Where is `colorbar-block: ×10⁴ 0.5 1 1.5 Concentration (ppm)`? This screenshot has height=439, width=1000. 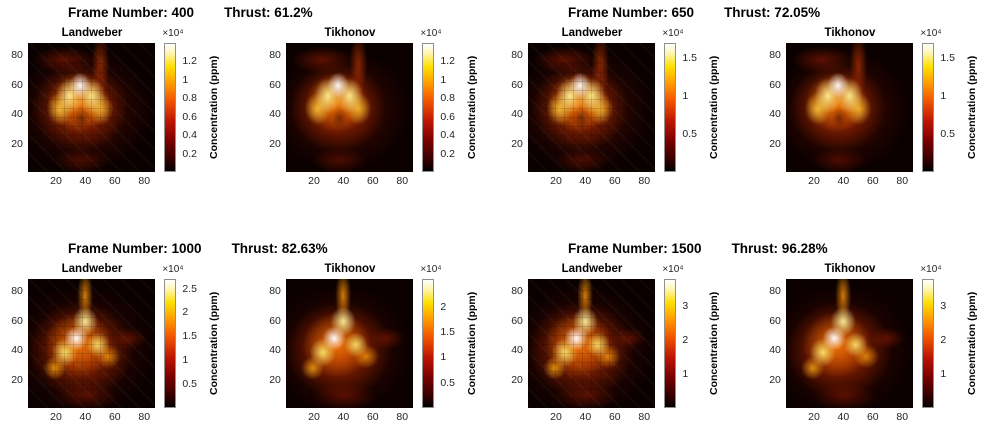
colorbar-block: ×10⁴ 0.5 1 1.5 Concentration (ppm) is located at coordinates (701, 100).